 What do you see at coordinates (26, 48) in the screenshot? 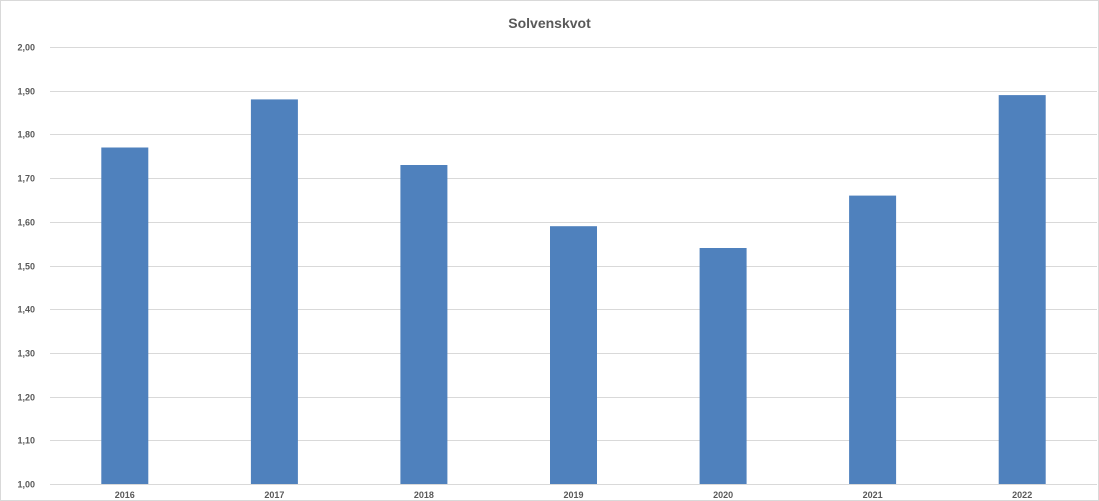
I see `y-tick-label: 2,00` at bounding box center [26, 48].